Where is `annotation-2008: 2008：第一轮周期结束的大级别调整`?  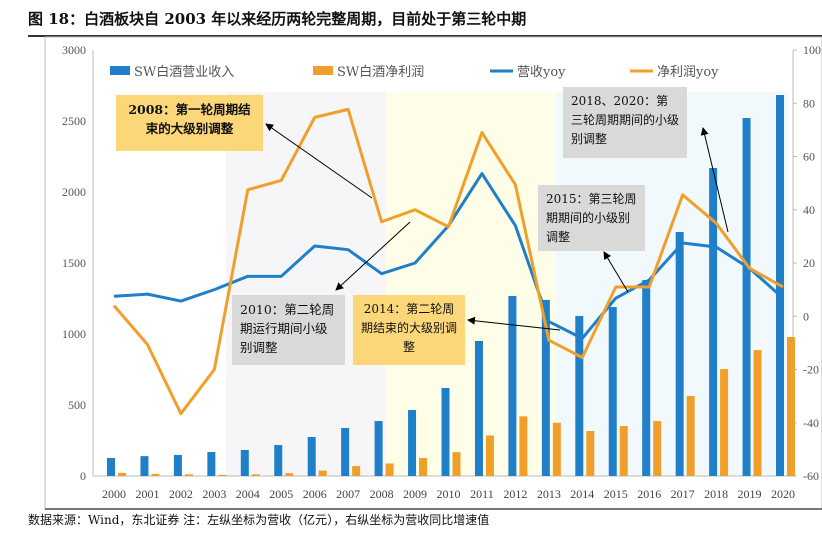
annotation-2008: 2008：第一轮周期结束的大级别调整 is located at coordinates (189, 123).